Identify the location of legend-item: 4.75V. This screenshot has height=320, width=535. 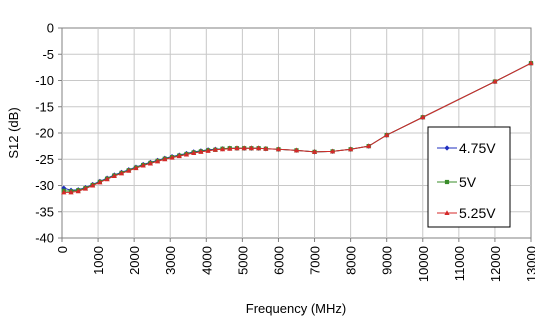
(466, 148).